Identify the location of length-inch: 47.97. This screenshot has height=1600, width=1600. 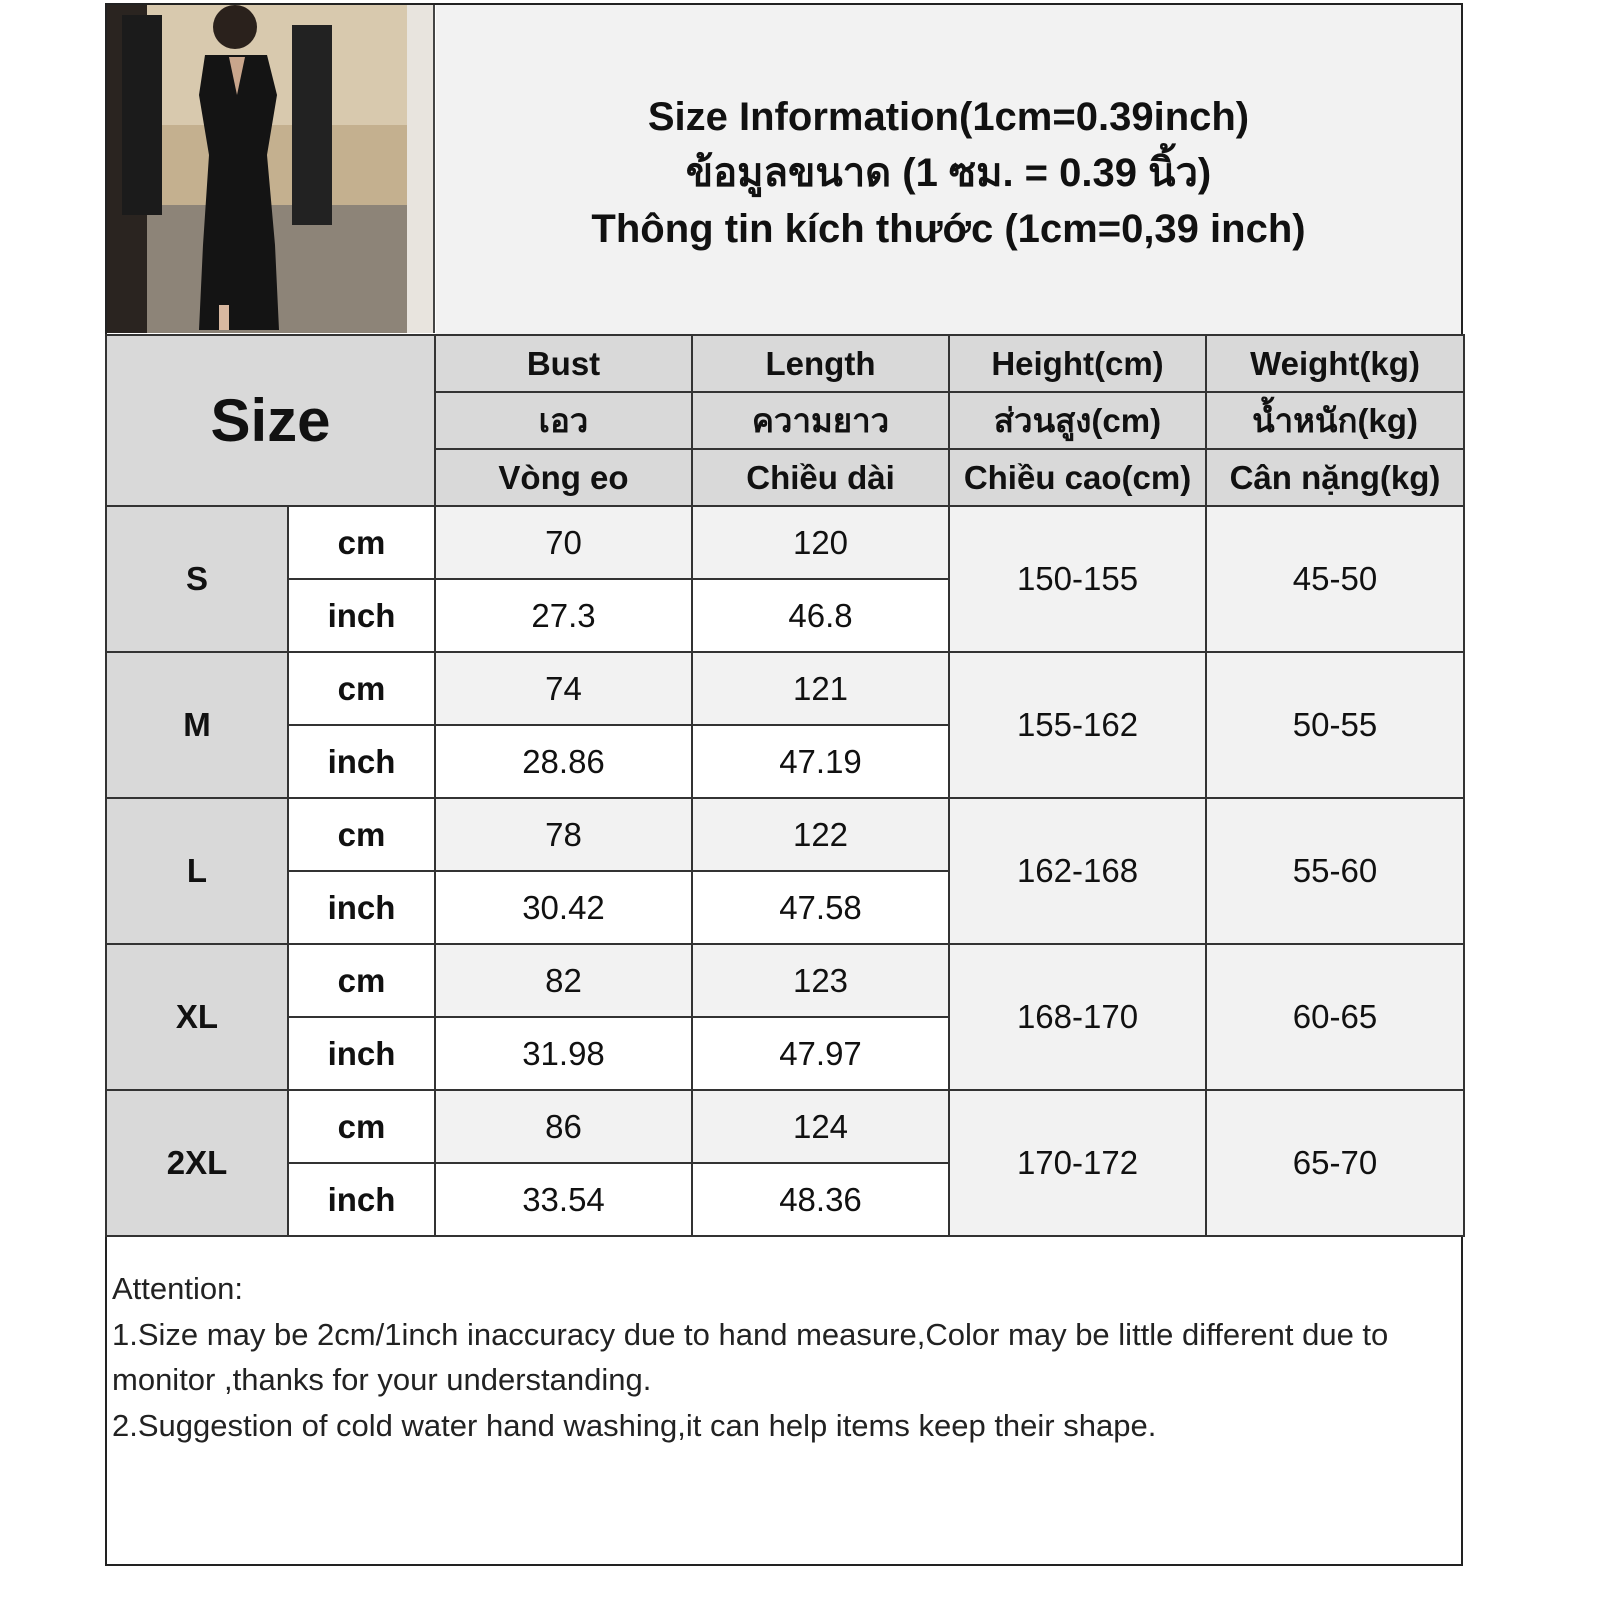
(820, 1053).